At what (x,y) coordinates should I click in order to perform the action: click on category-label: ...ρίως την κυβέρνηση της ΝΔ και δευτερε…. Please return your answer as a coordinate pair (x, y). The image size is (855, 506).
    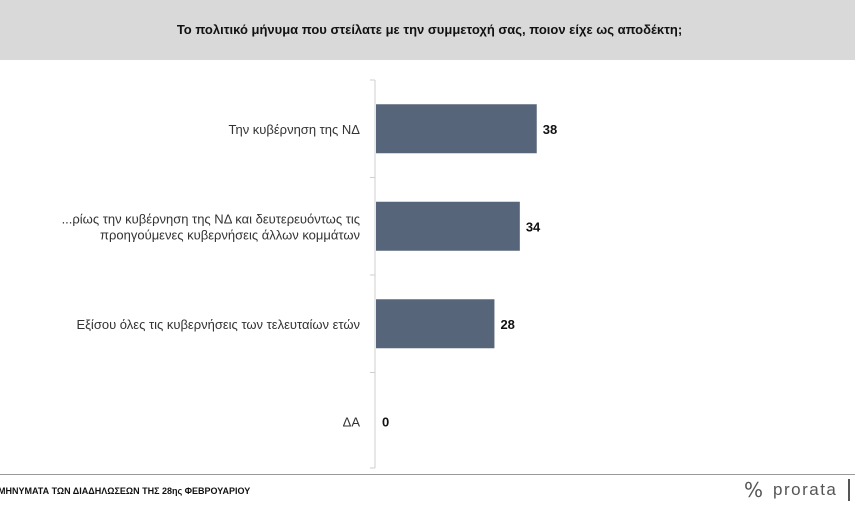
    Looking at the image, I should click on (211, 218).